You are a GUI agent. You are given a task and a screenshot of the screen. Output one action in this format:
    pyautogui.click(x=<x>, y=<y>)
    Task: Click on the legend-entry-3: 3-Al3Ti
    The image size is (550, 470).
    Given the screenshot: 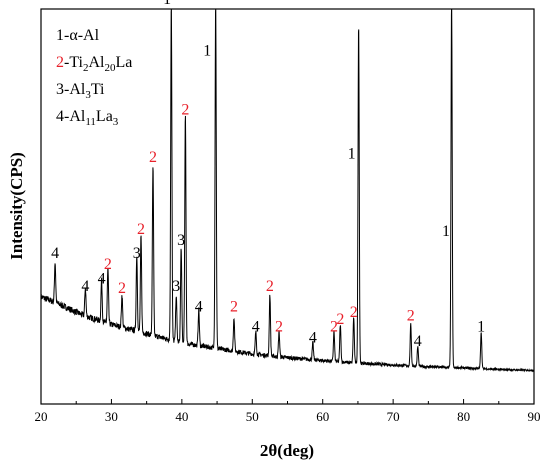 What is the action you would take?
    pyautogui.click(x=80, y=91)
    